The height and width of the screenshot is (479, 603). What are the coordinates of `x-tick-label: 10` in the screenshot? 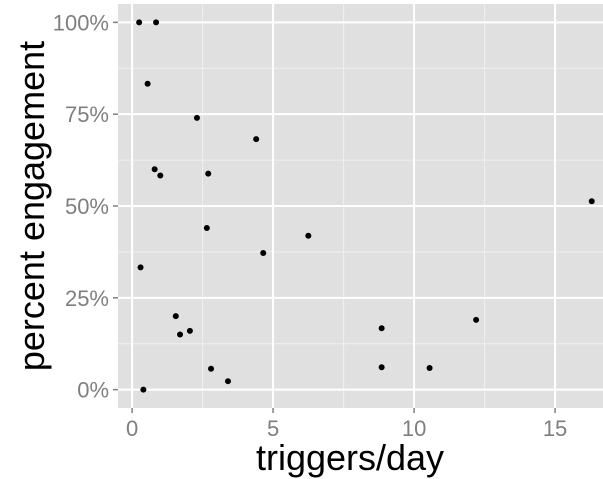 It's located at (414, 428).